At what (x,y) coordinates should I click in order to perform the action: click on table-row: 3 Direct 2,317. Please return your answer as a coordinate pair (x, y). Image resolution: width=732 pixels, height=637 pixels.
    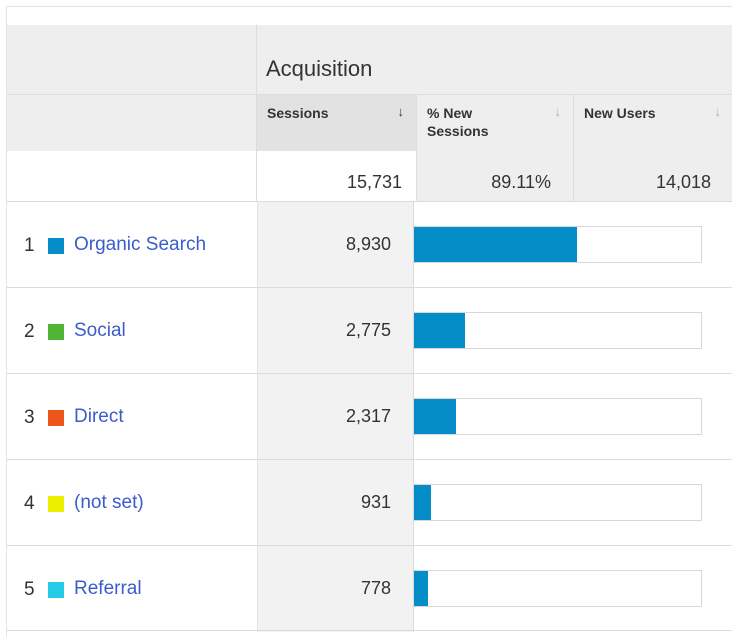
    Looking at the image, I should click on (369, 417).